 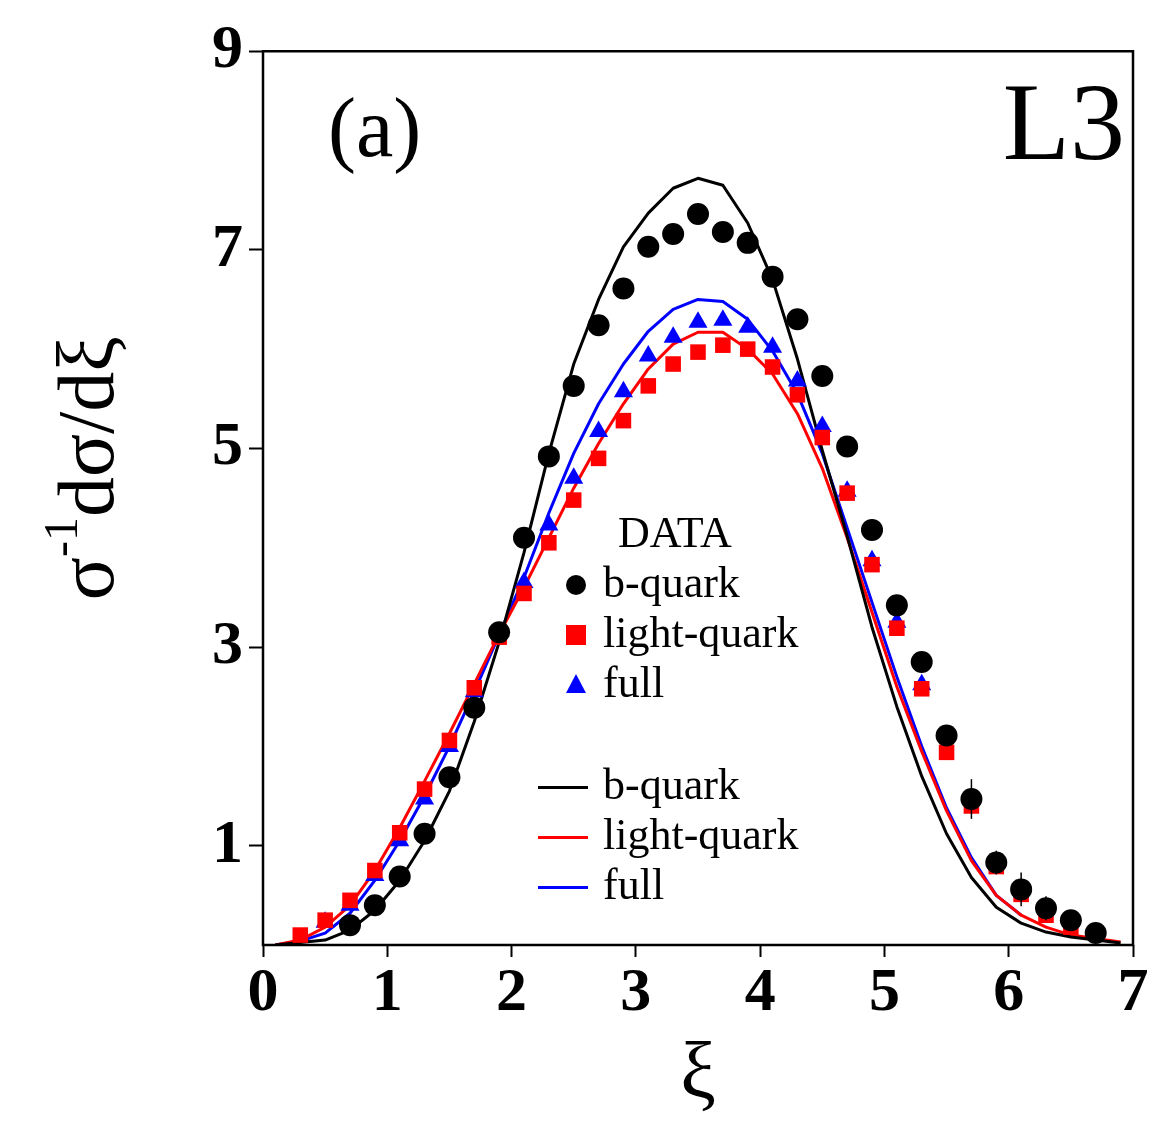 I want to click on x-tick-label: 5, so click(x=884, y=989).